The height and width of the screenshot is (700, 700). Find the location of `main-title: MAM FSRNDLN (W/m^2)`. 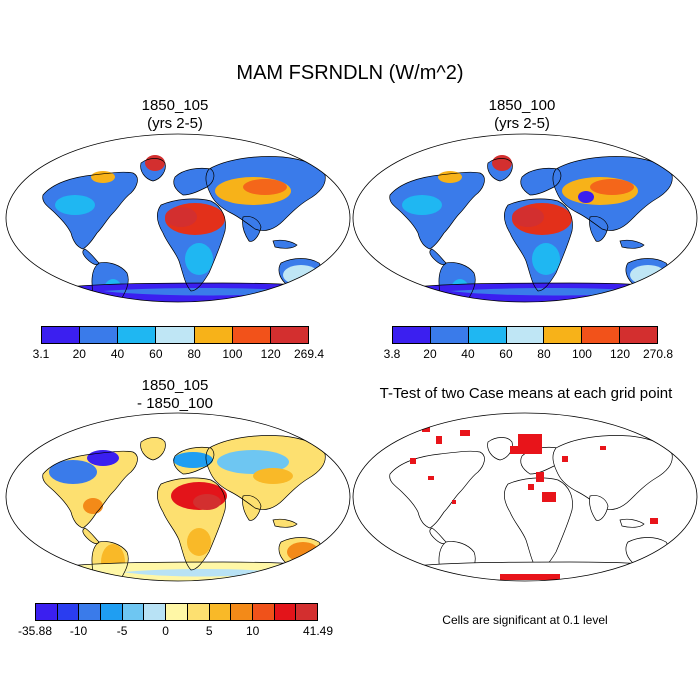

main-title: MAM FSRNDLN (W/m^2) is located at coordinates (350, 73).